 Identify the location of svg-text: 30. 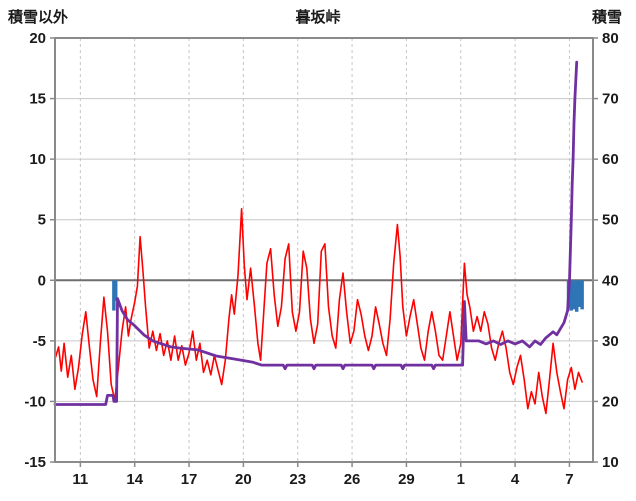
(610, 341).